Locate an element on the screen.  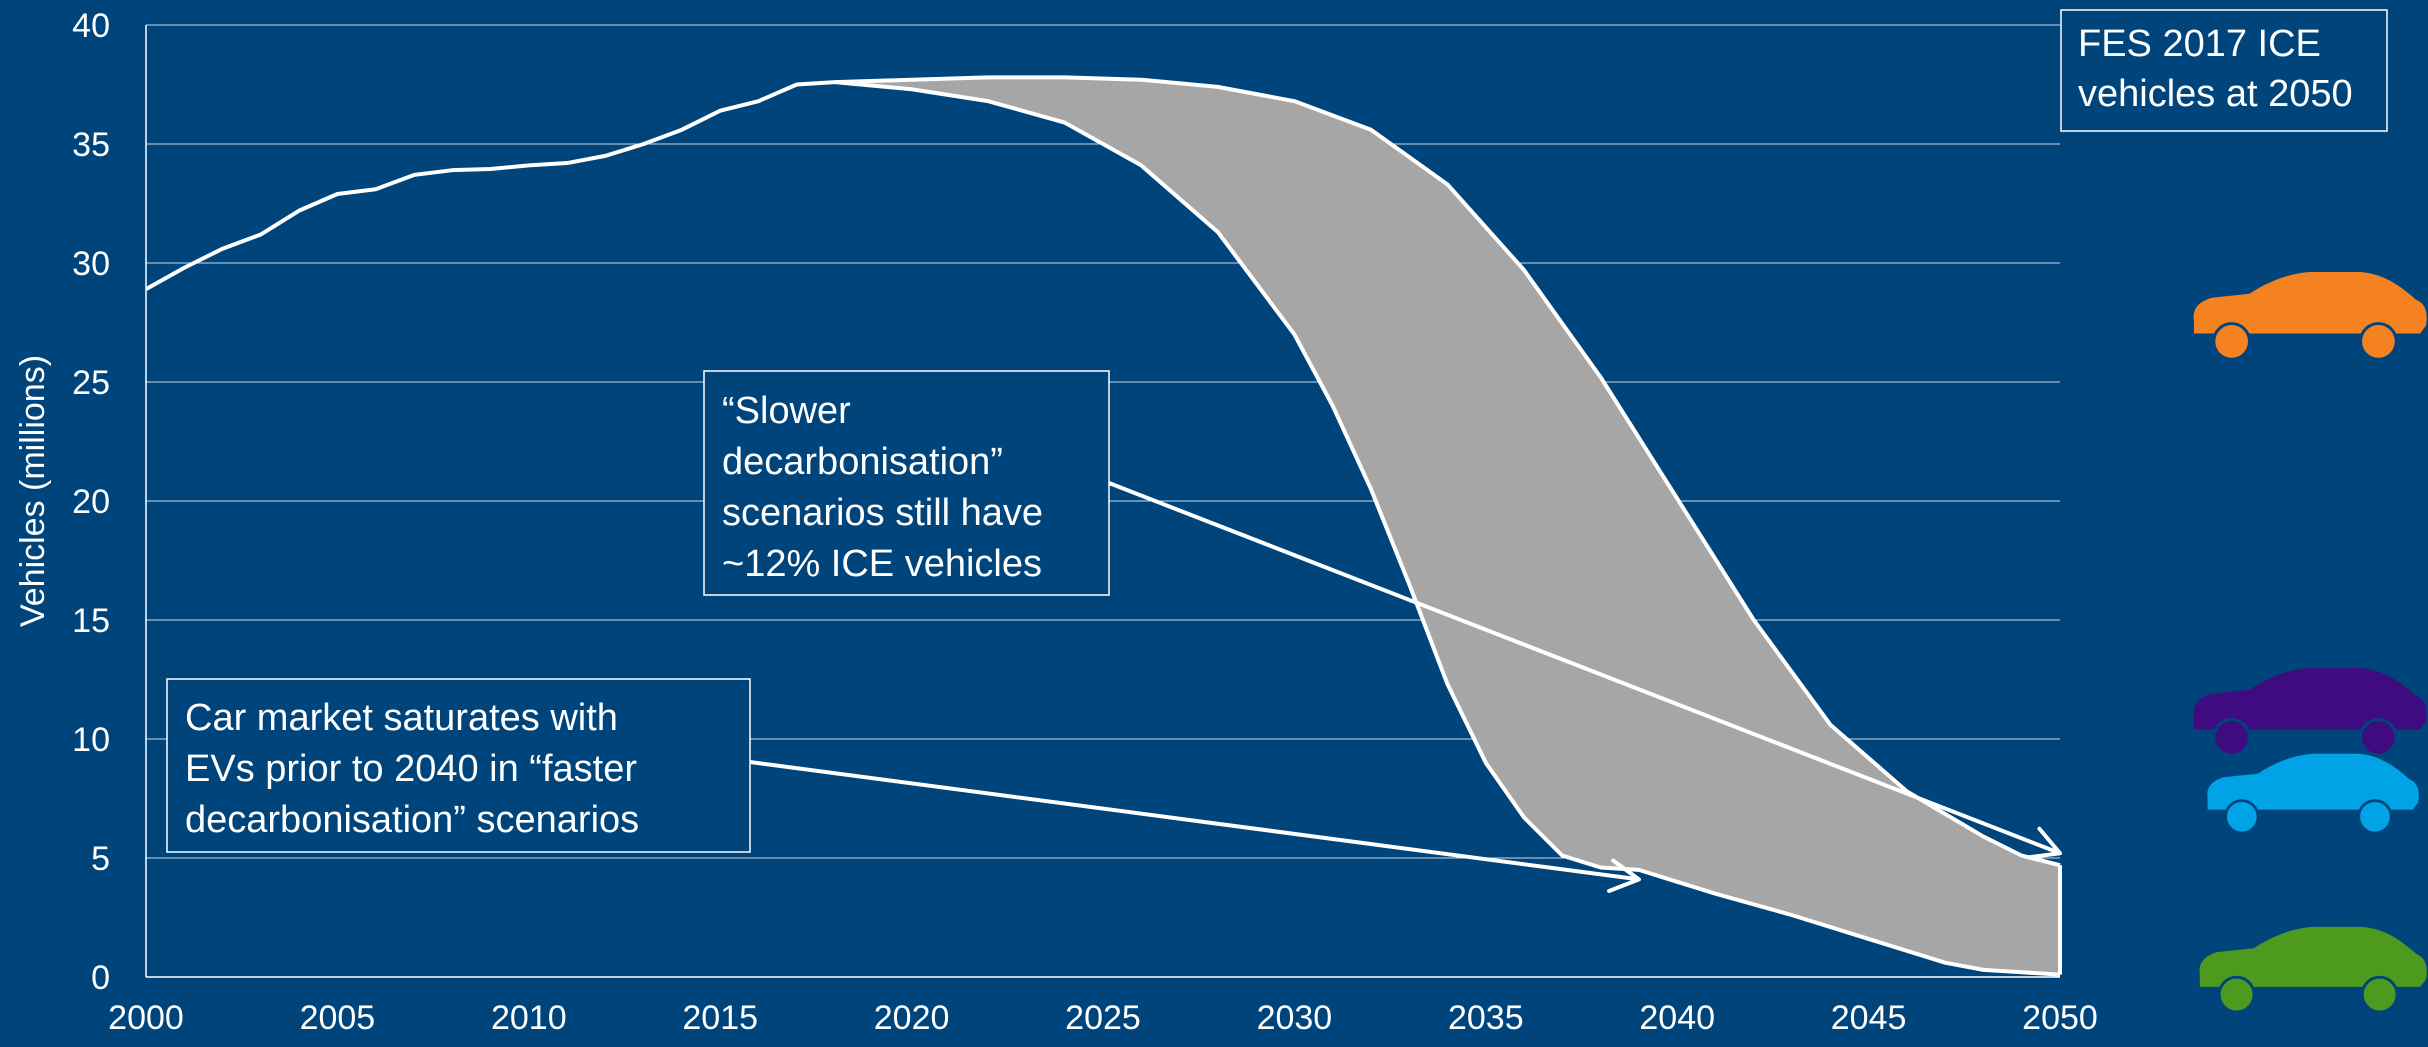
y-tick-label: 20 is located at coordinates (91, 502).